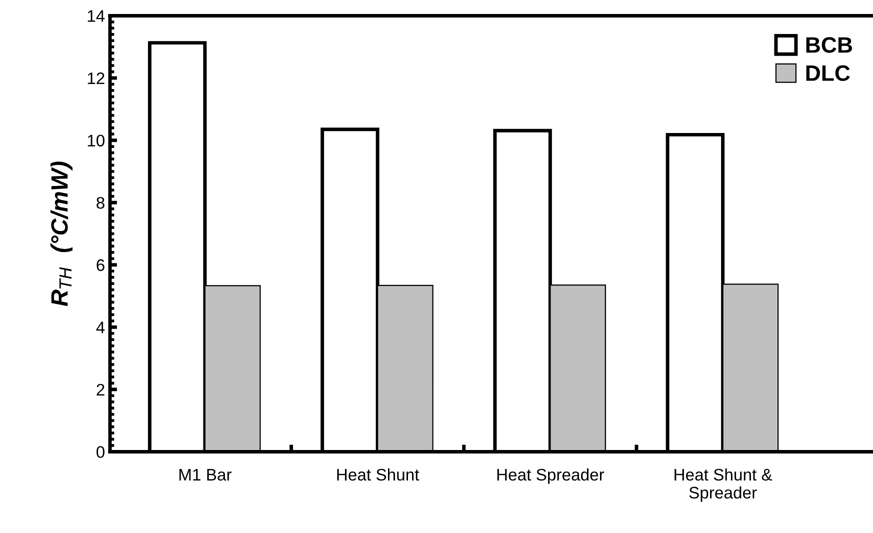 Image resolution: width=873 pixels, height=533 pixels. Describe the element at coordinates (100, 452) in the screenshot. I see `y-tick-label: 0` at that location.